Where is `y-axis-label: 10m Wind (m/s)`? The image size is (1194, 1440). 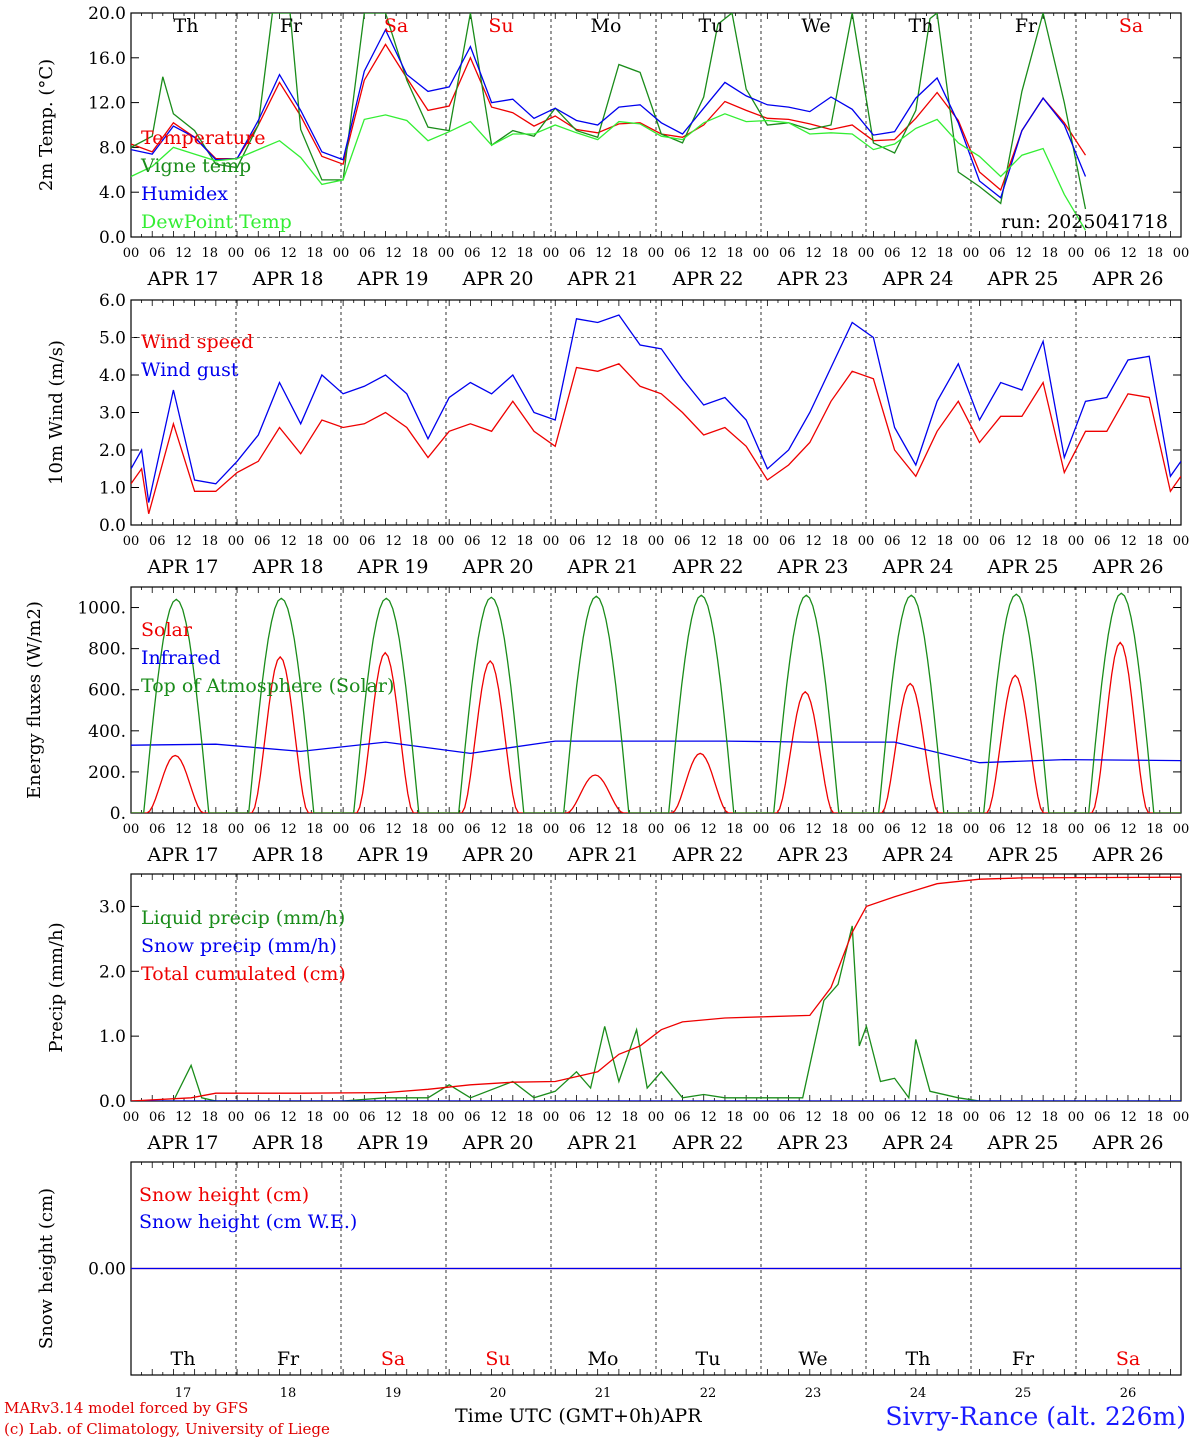 y-axis-label: 10m Wind (m/s) is located at coordinates (56, 412).